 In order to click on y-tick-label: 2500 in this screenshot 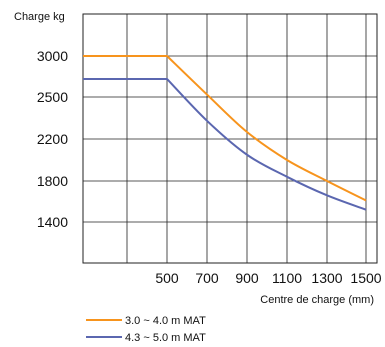, I will do `click(52, 97)`.